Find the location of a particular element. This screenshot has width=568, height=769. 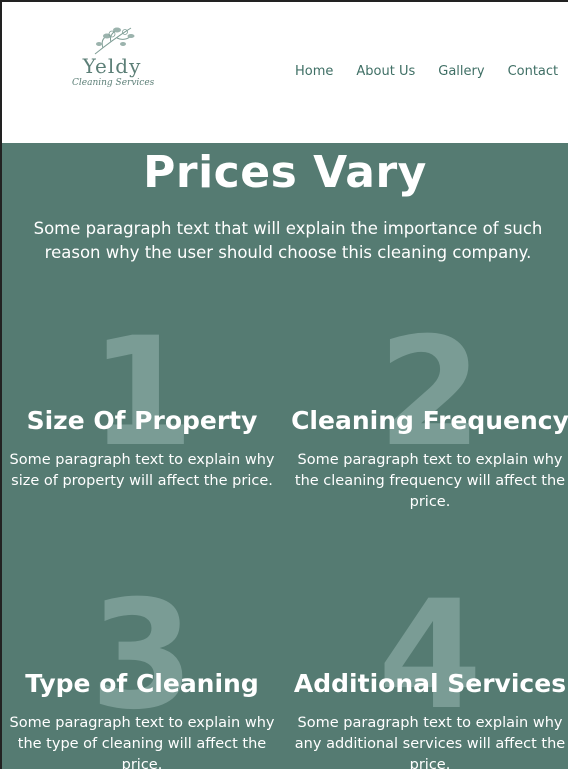

factor-title: Size Of Property is located at coordinates (142, 420).